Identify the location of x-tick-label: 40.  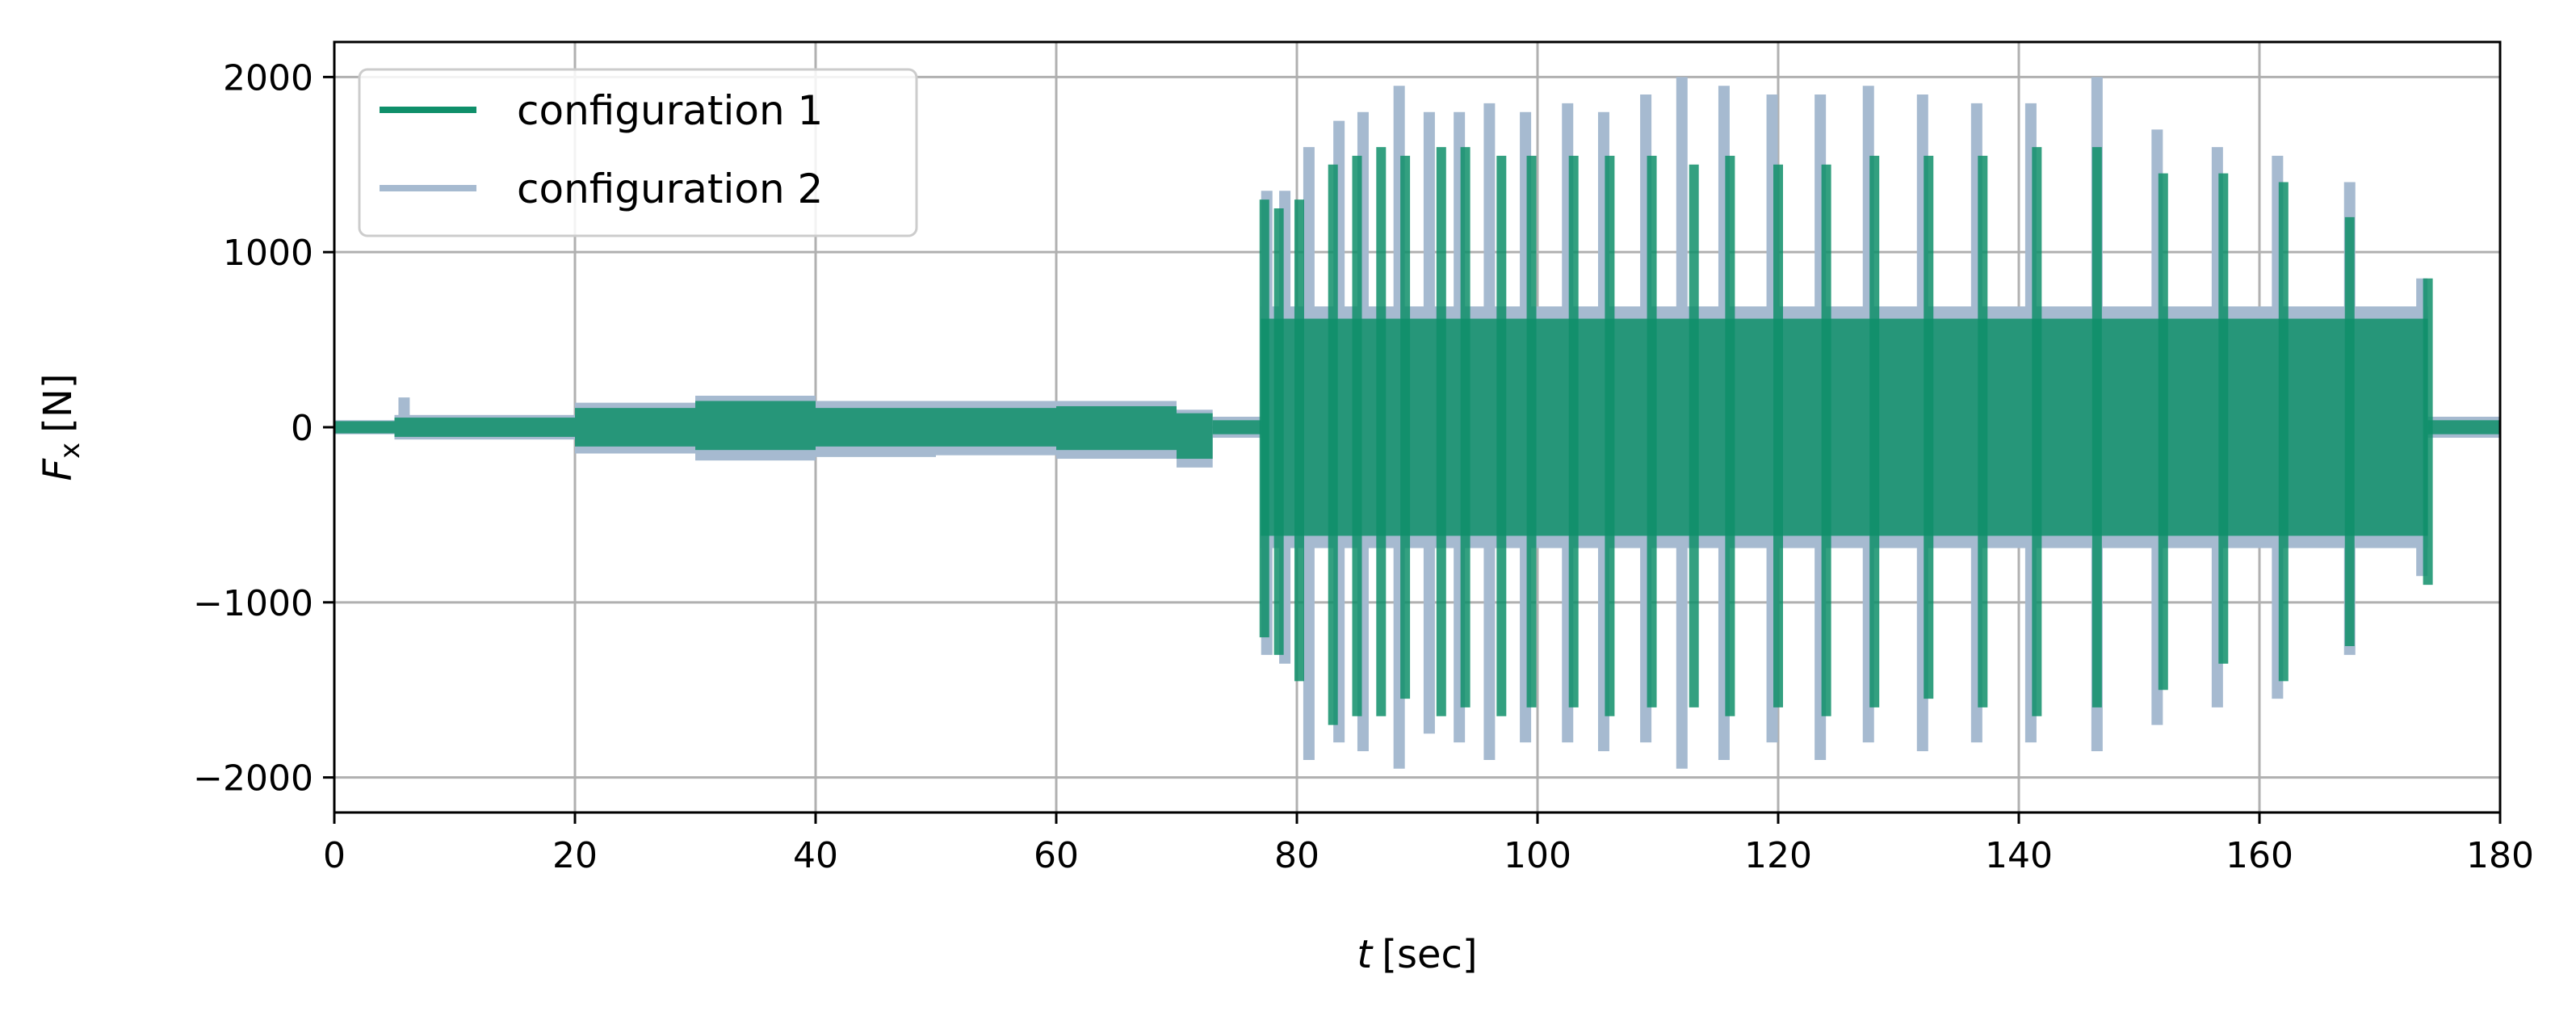
(816, 856).